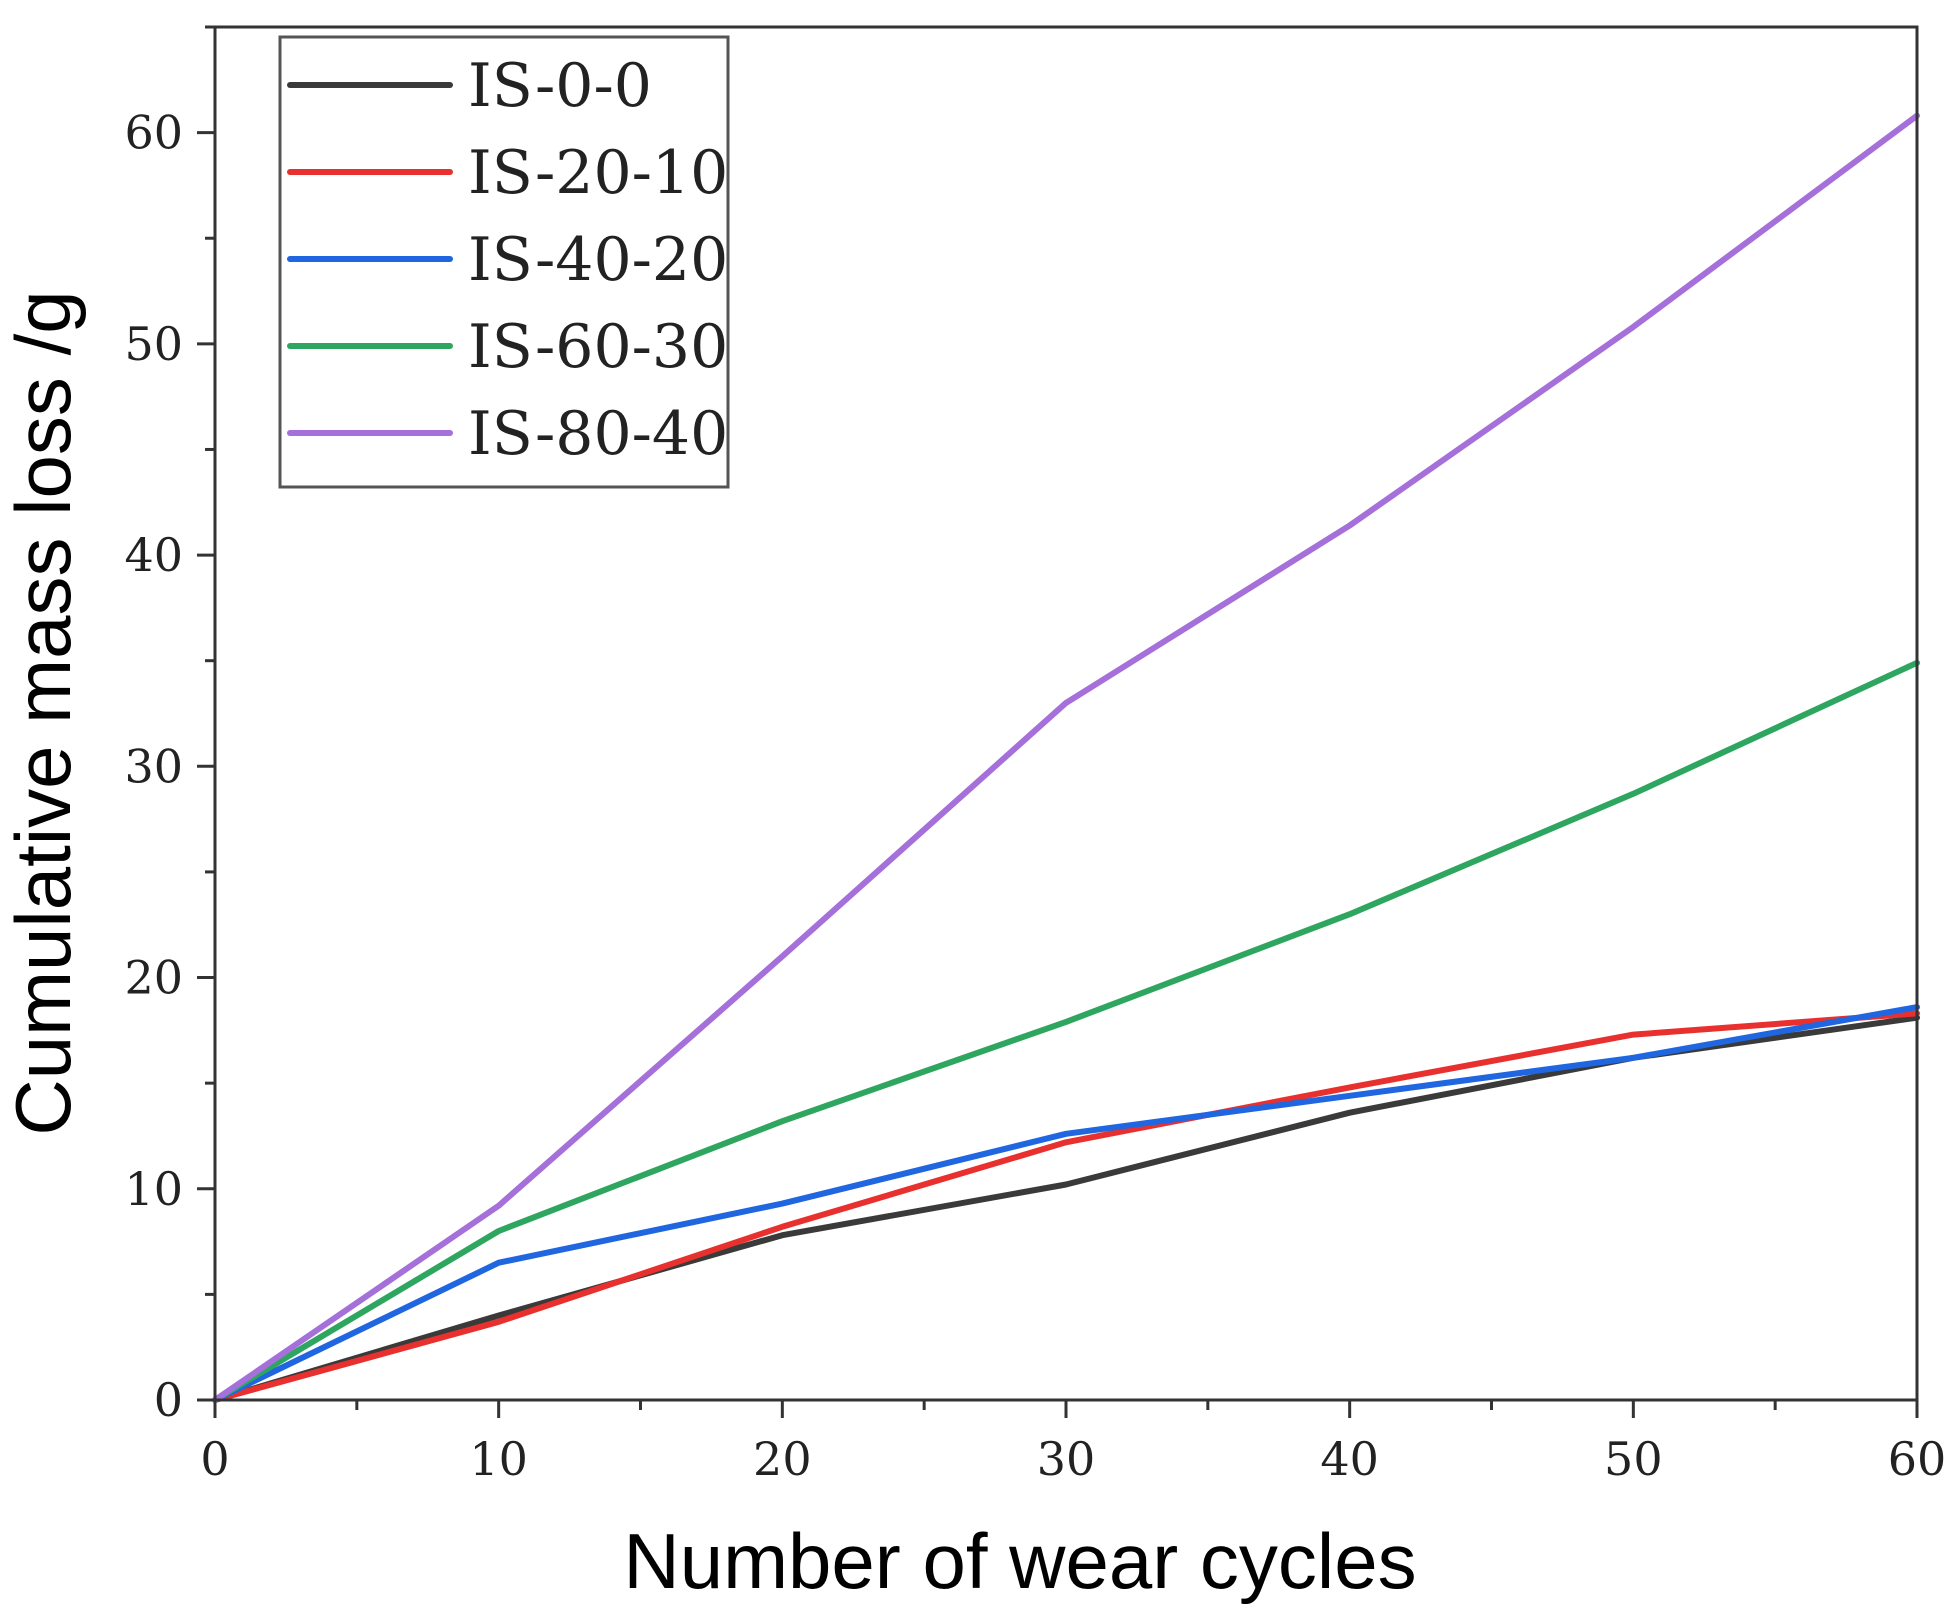 The height and width of the screenshot is (1612, 1953). I want to click on legend-items: IS-0-0 IS-20-10 IS-40-20 IS-60-30 IS-80-40, so click(507, 260).